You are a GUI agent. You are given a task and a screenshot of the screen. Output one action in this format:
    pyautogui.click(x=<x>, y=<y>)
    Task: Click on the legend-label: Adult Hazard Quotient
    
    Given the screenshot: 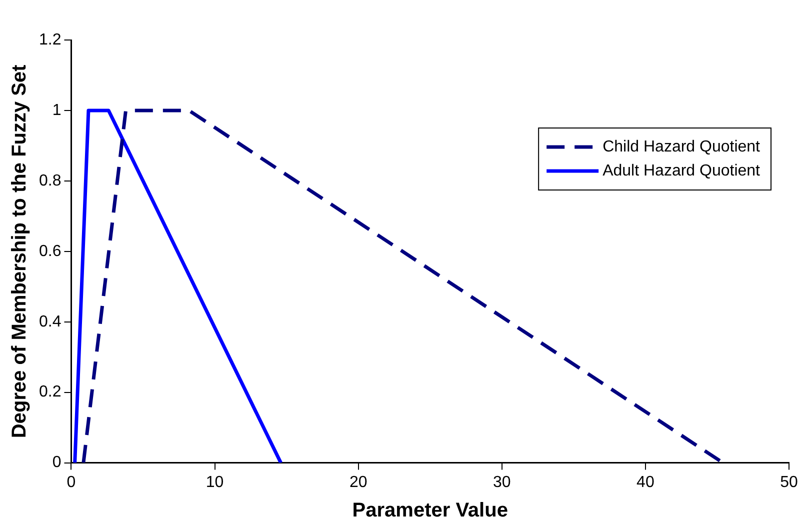 What is the action you would take?
    pyautogui.click(x=681, y=171)
    